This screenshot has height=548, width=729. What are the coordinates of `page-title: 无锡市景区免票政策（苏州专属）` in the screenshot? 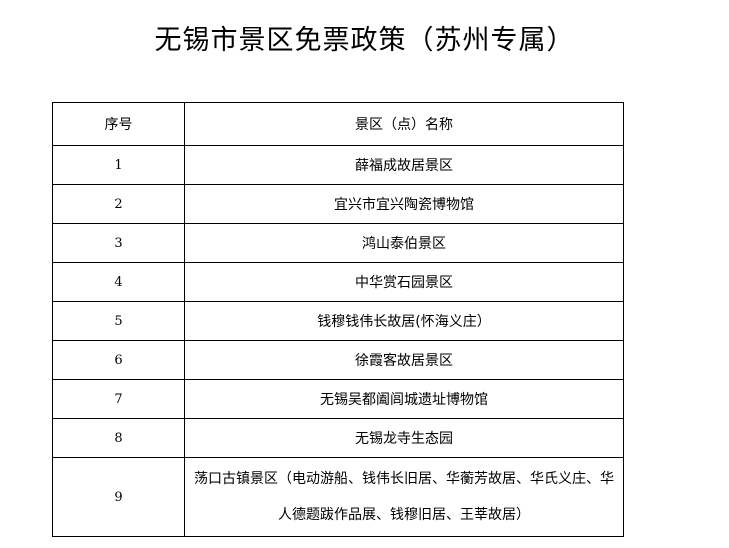 It's located at (364, 40).